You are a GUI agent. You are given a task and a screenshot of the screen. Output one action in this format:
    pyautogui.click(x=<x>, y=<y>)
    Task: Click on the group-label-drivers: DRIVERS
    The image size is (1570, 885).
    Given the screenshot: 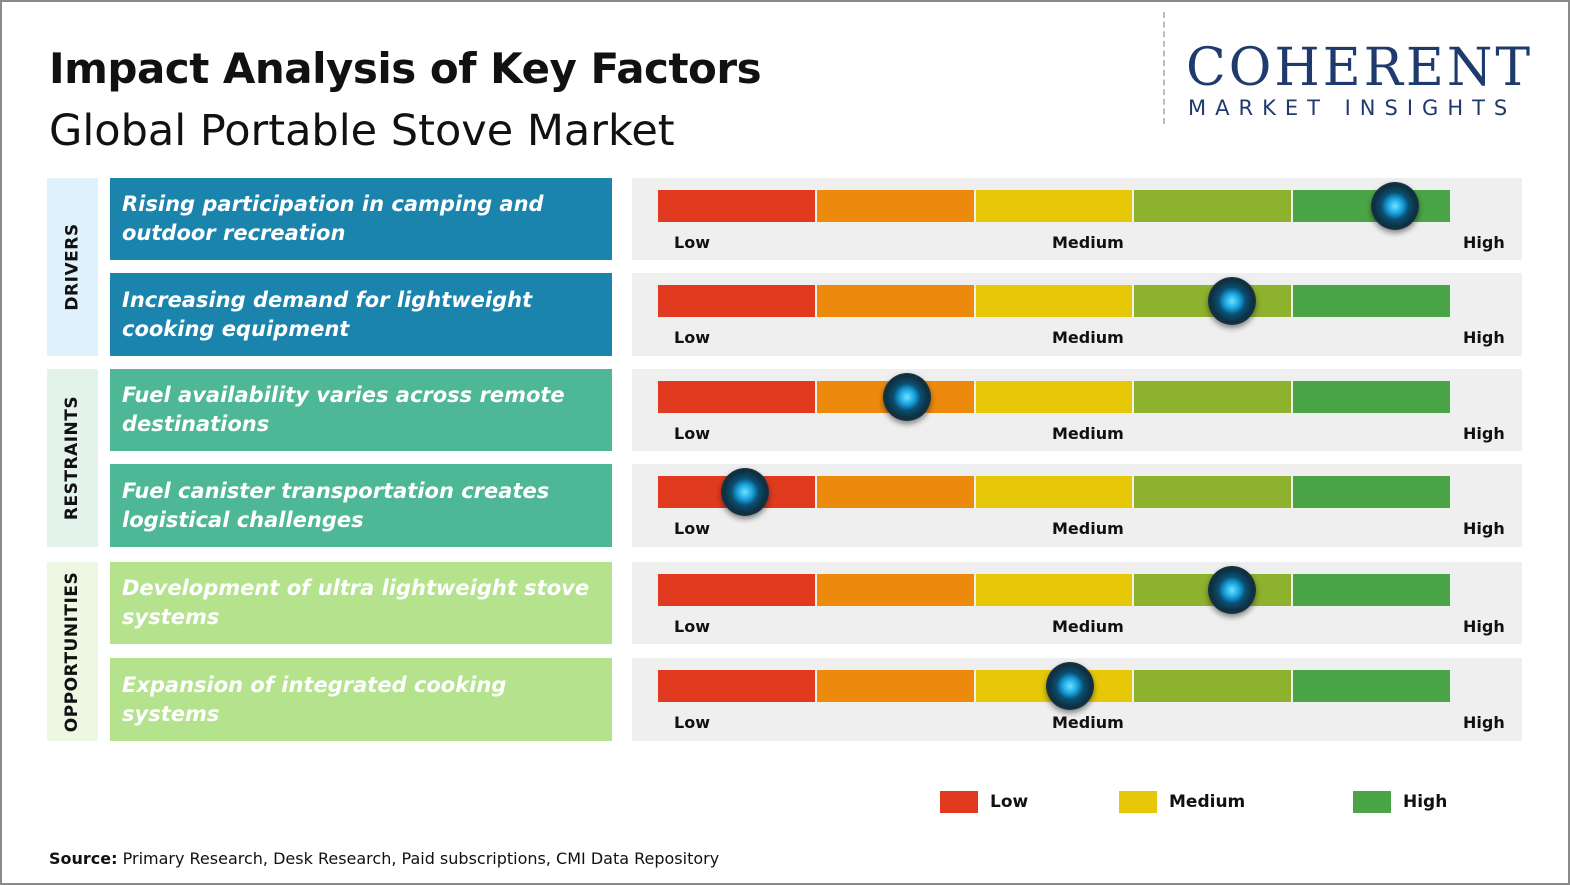 What is the action you would take?
    pyautogui.click(x=72, y=267)
    